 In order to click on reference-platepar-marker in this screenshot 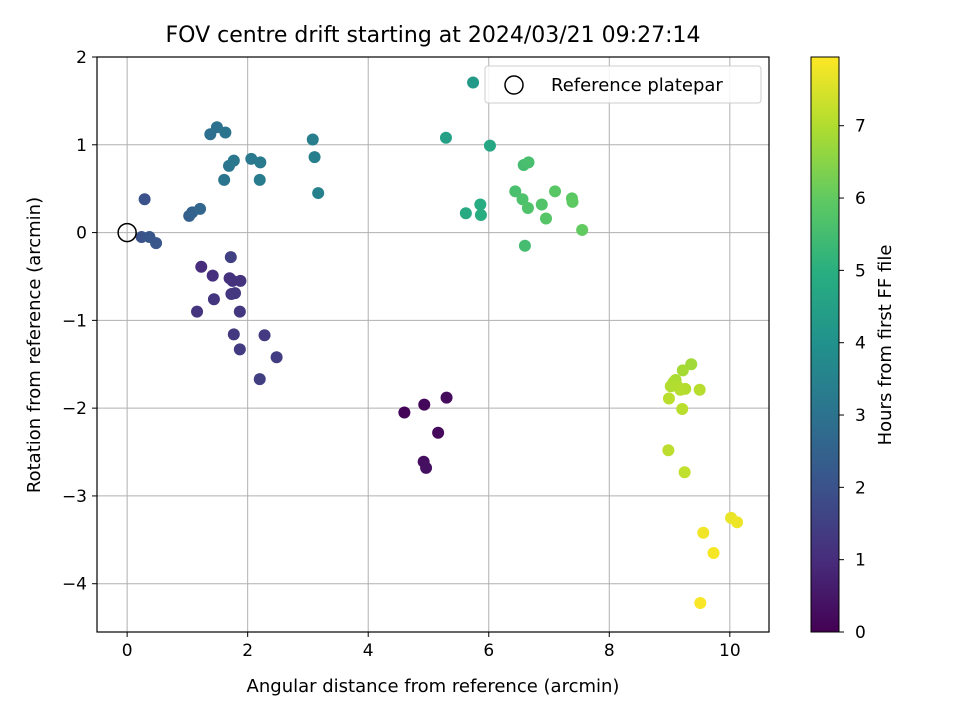, I will do `click(127, 232)`.